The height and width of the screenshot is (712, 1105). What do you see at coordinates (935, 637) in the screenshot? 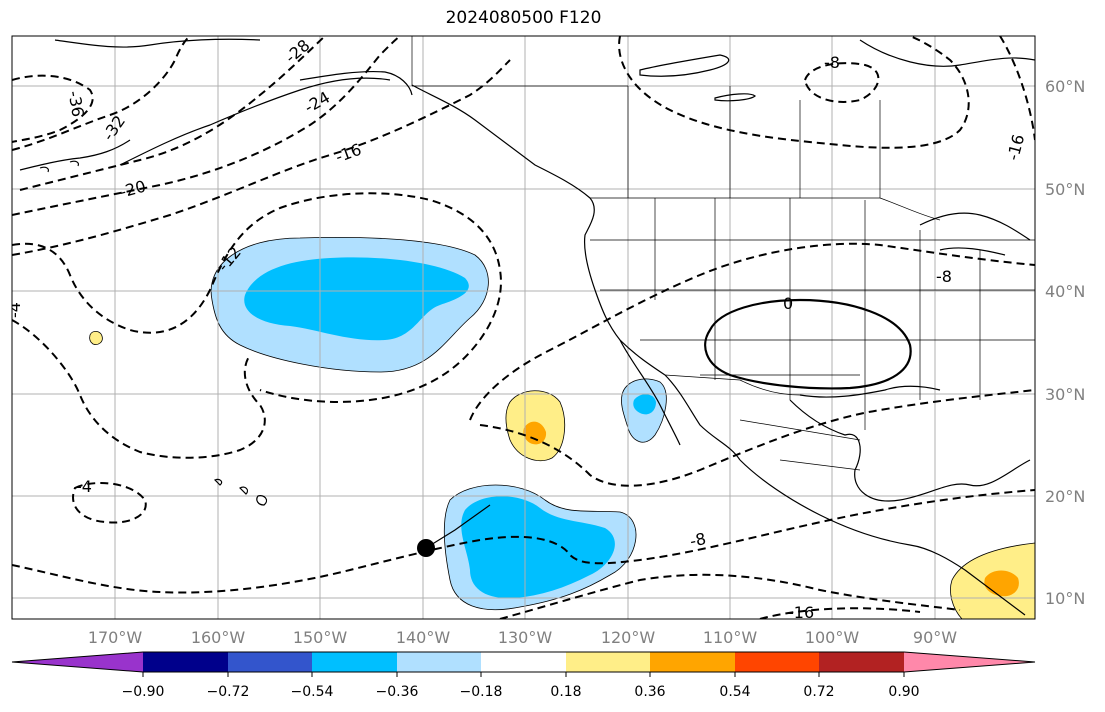
I see `longitude-label: 90°W` at bounding box center [935, 637].